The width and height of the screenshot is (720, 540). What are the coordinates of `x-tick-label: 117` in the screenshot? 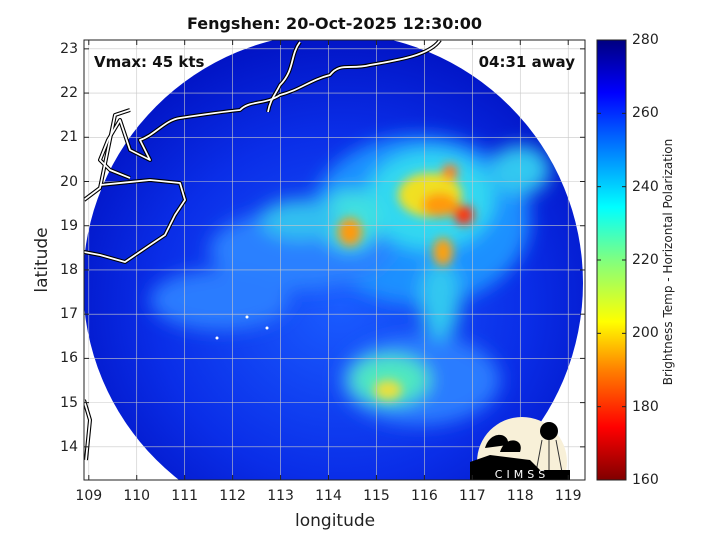 It's located at (472, 496).